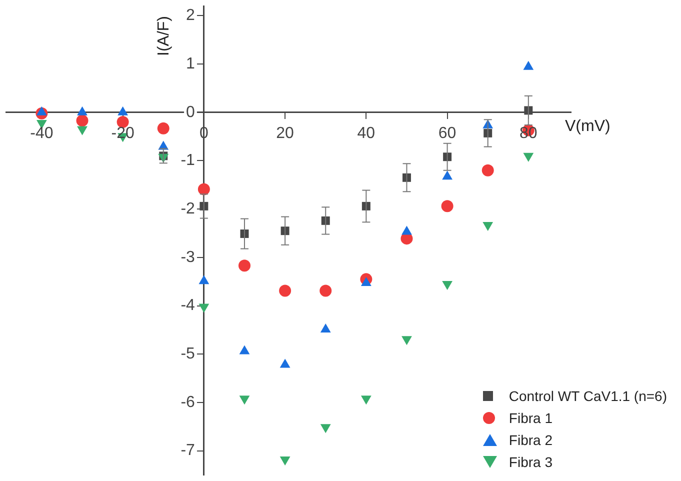  What do you see at coordinates (191, 15) in the screenshot?
I see `y-tick-label: 2` at bounding box center [191, 15].